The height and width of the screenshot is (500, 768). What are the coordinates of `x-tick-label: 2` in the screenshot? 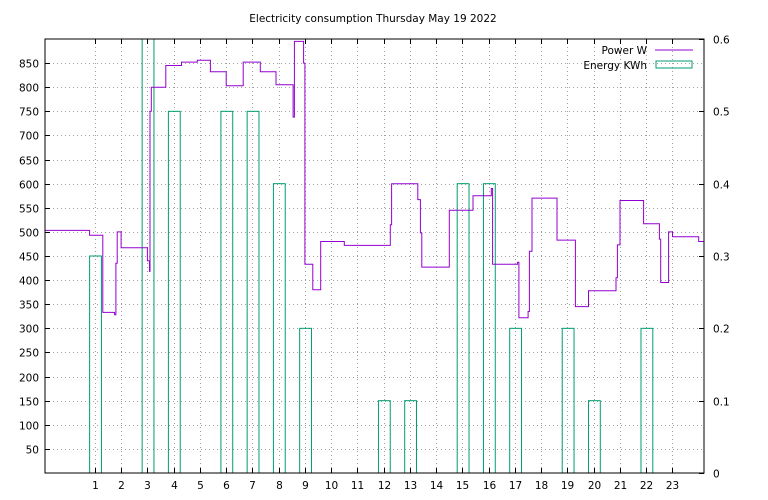 It's located at (121, 486).